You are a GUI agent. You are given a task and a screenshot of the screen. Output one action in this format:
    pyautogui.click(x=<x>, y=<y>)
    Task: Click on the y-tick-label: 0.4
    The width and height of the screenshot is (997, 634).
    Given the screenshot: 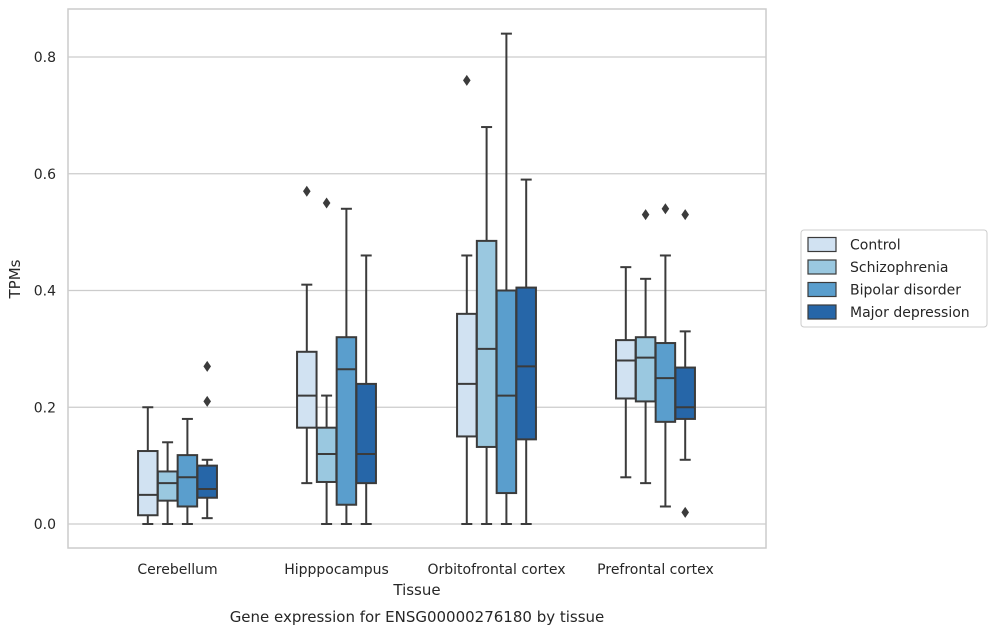 What is the action you would take?
    pyautogui.click(x=45, y=292)
    